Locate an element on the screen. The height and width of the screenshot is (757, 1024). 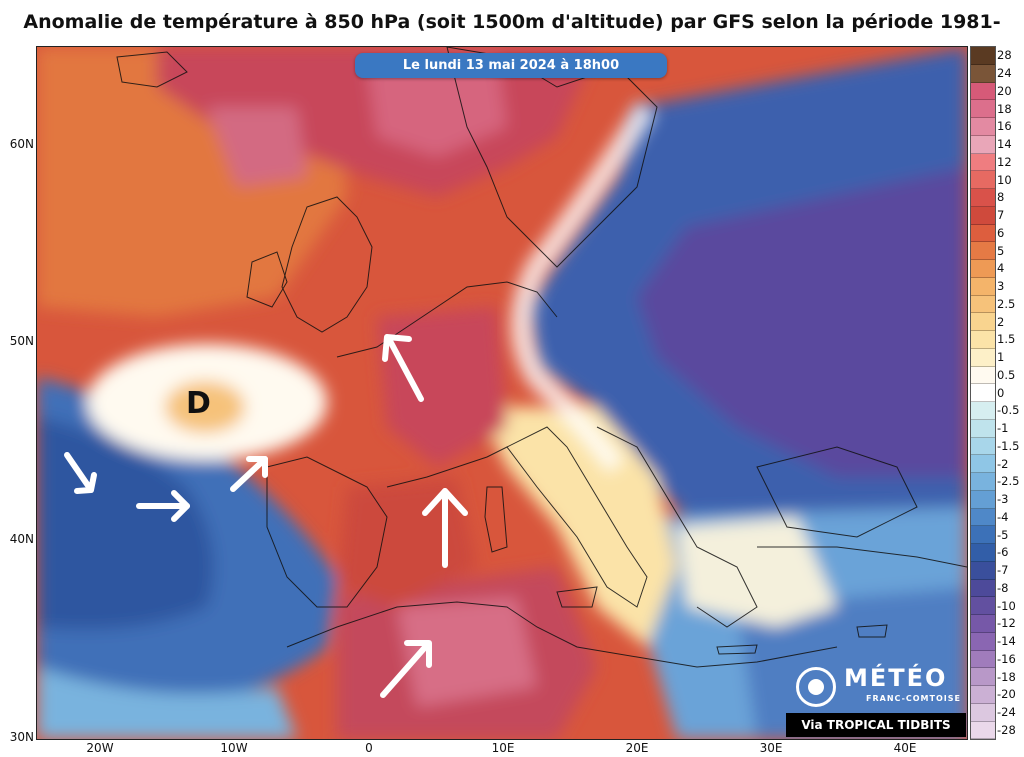
legend-swatch: -2.5 is located at coordinates (995, 482).